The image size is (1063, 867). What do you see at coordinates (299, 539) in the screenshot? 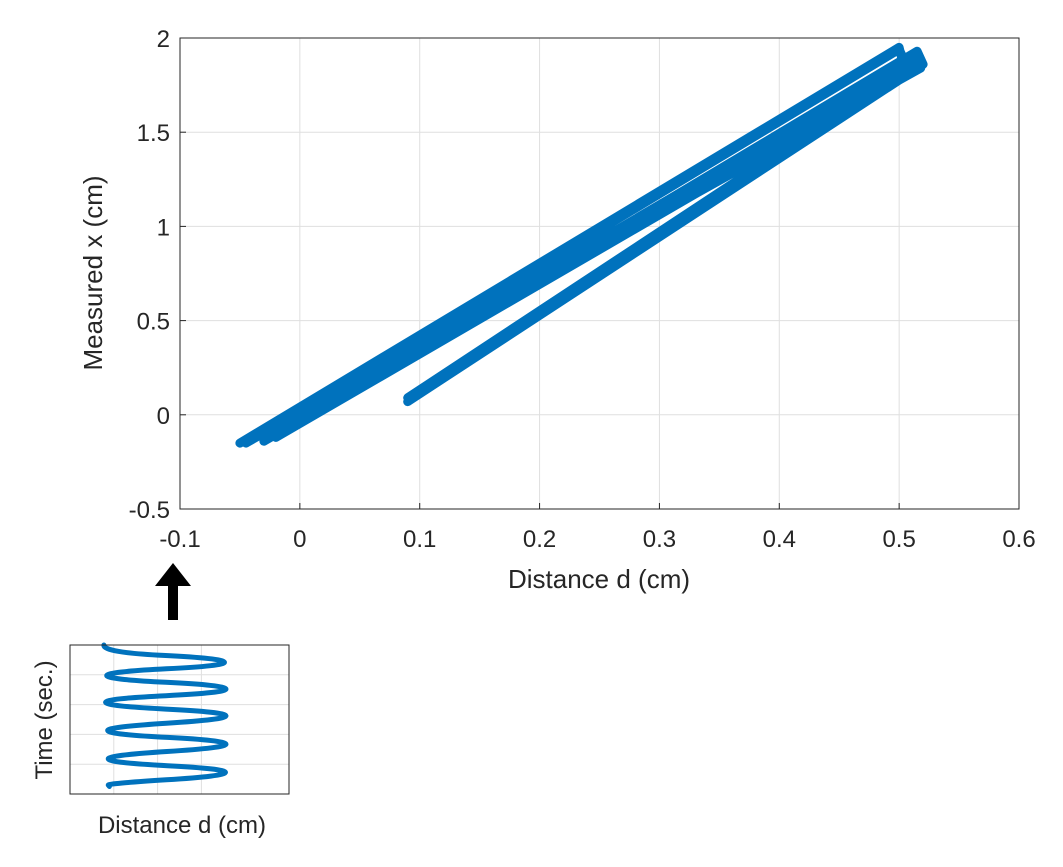
I see `x-tick-label: 0` at bounding box center [299, 539].